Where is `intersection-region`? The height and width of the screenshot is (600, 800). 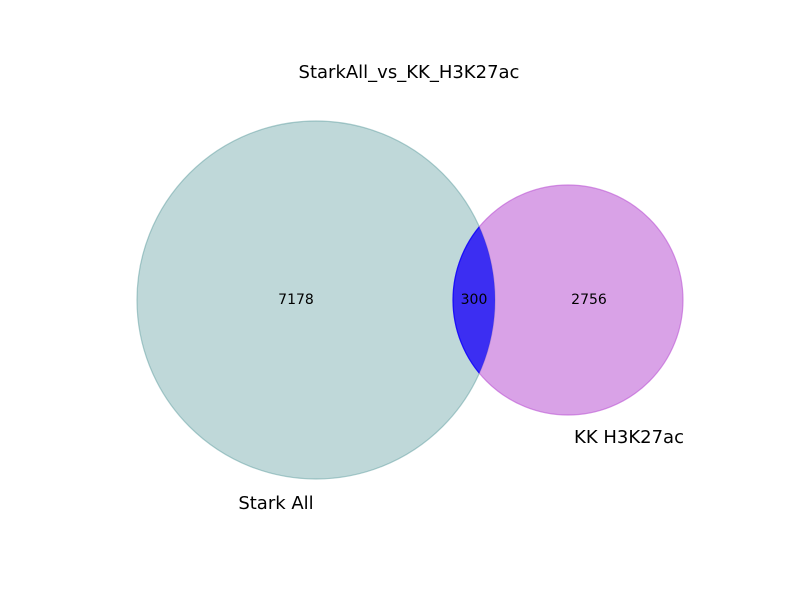 intersection-region is located at coordinates (473, 300).